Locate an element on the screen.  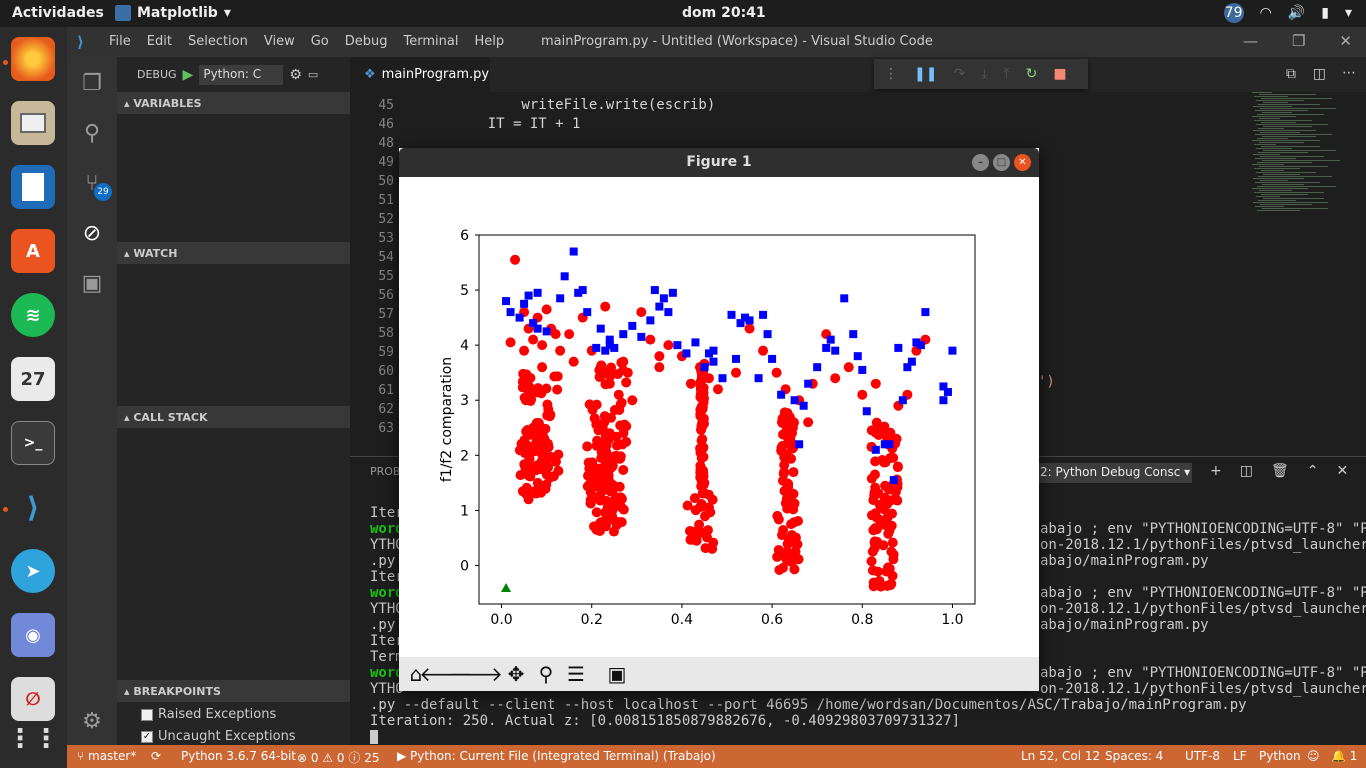
battery-icon: ▮ is located at coordinates (1325, 13).